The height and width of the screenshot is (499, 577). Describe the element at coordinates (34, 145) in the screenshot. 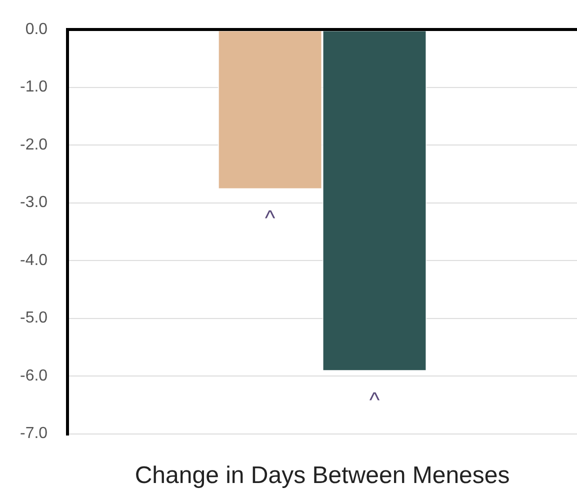

I see `y-tick-label: -2.0` at that location.